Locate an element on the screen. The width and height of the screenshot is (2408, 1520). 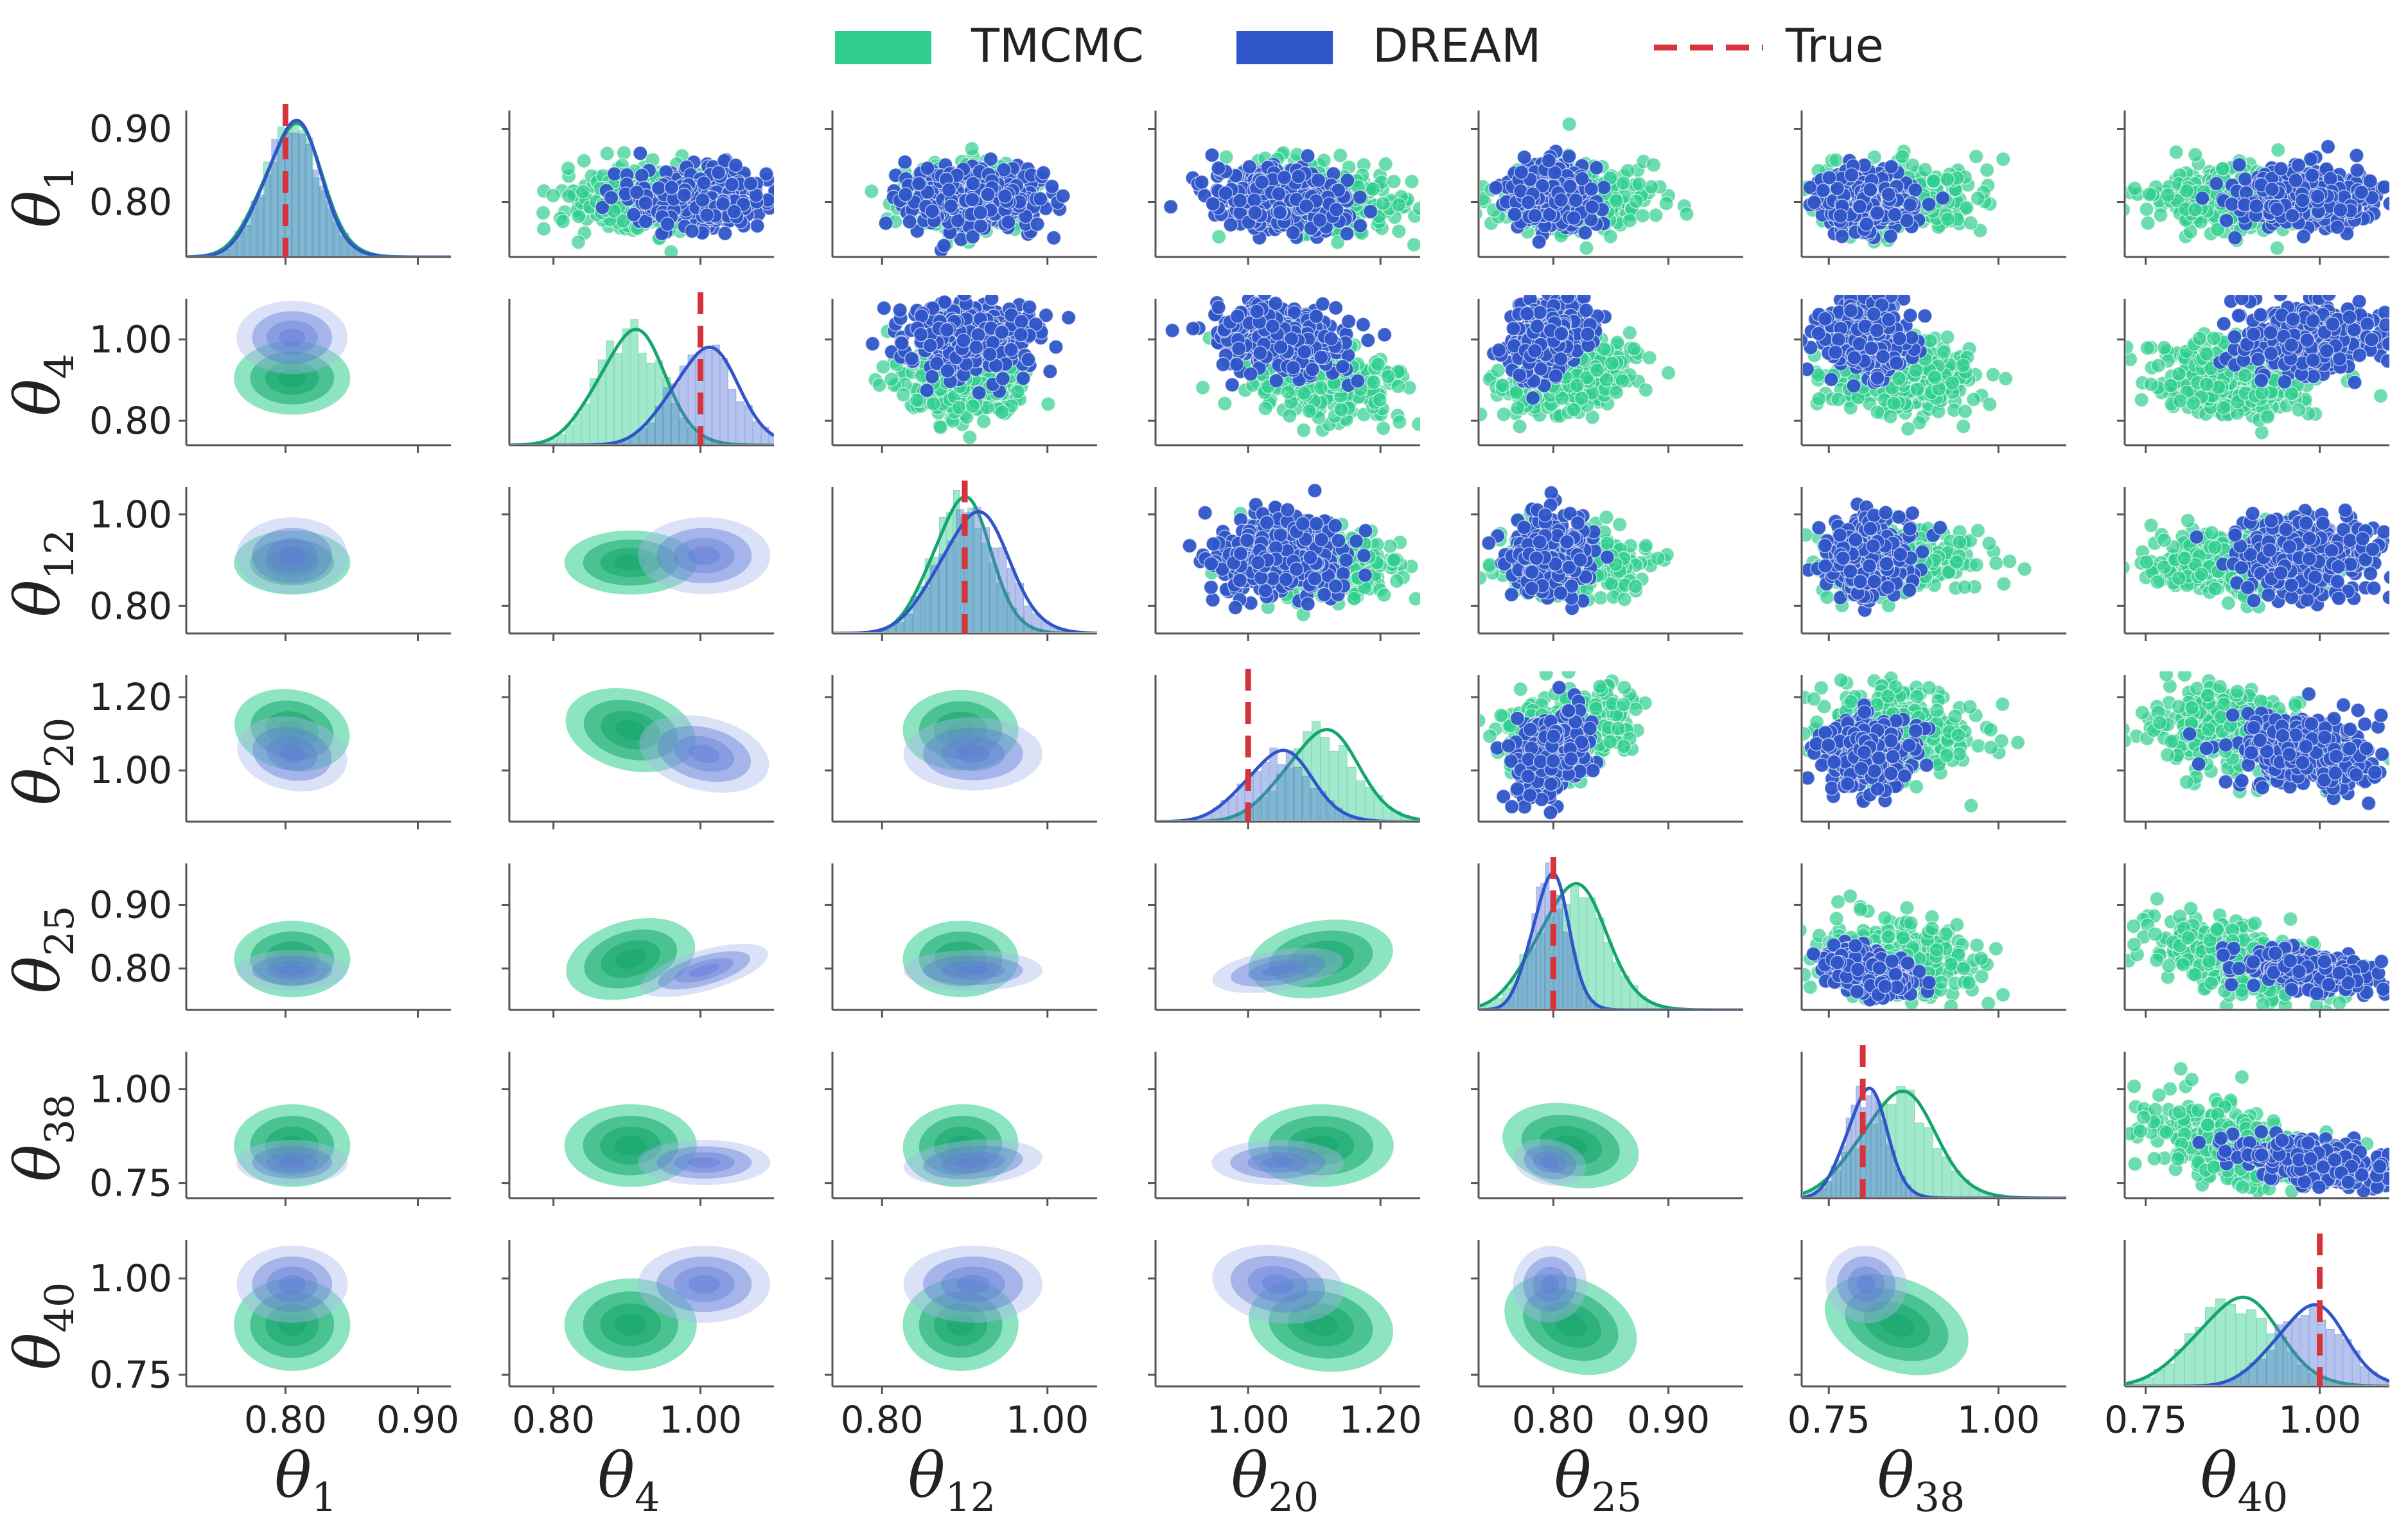
kde-contour-tmcmc is located at coordinates (292, 378).